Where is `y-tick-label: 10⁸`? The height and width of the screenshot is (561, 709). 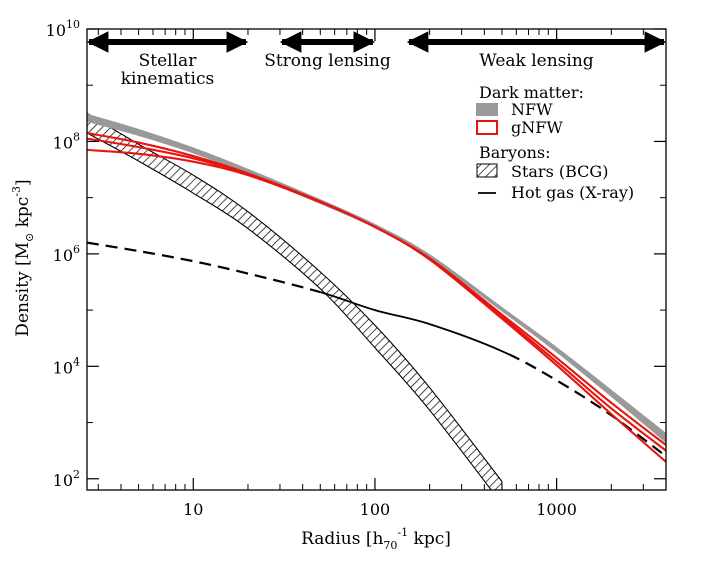
y-tick-label: 10⁸ is located at coordinates (66, 141).